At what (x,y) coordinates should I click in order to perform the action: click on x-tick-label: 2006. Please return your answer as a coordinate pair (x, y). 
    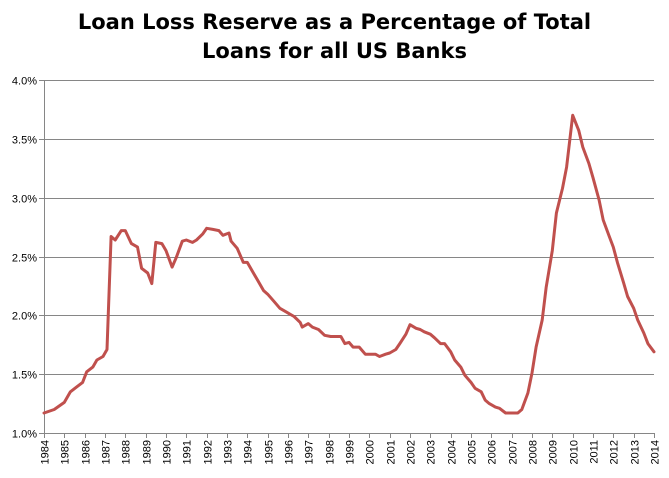
    Looking at the image, I should click on (493, 452).